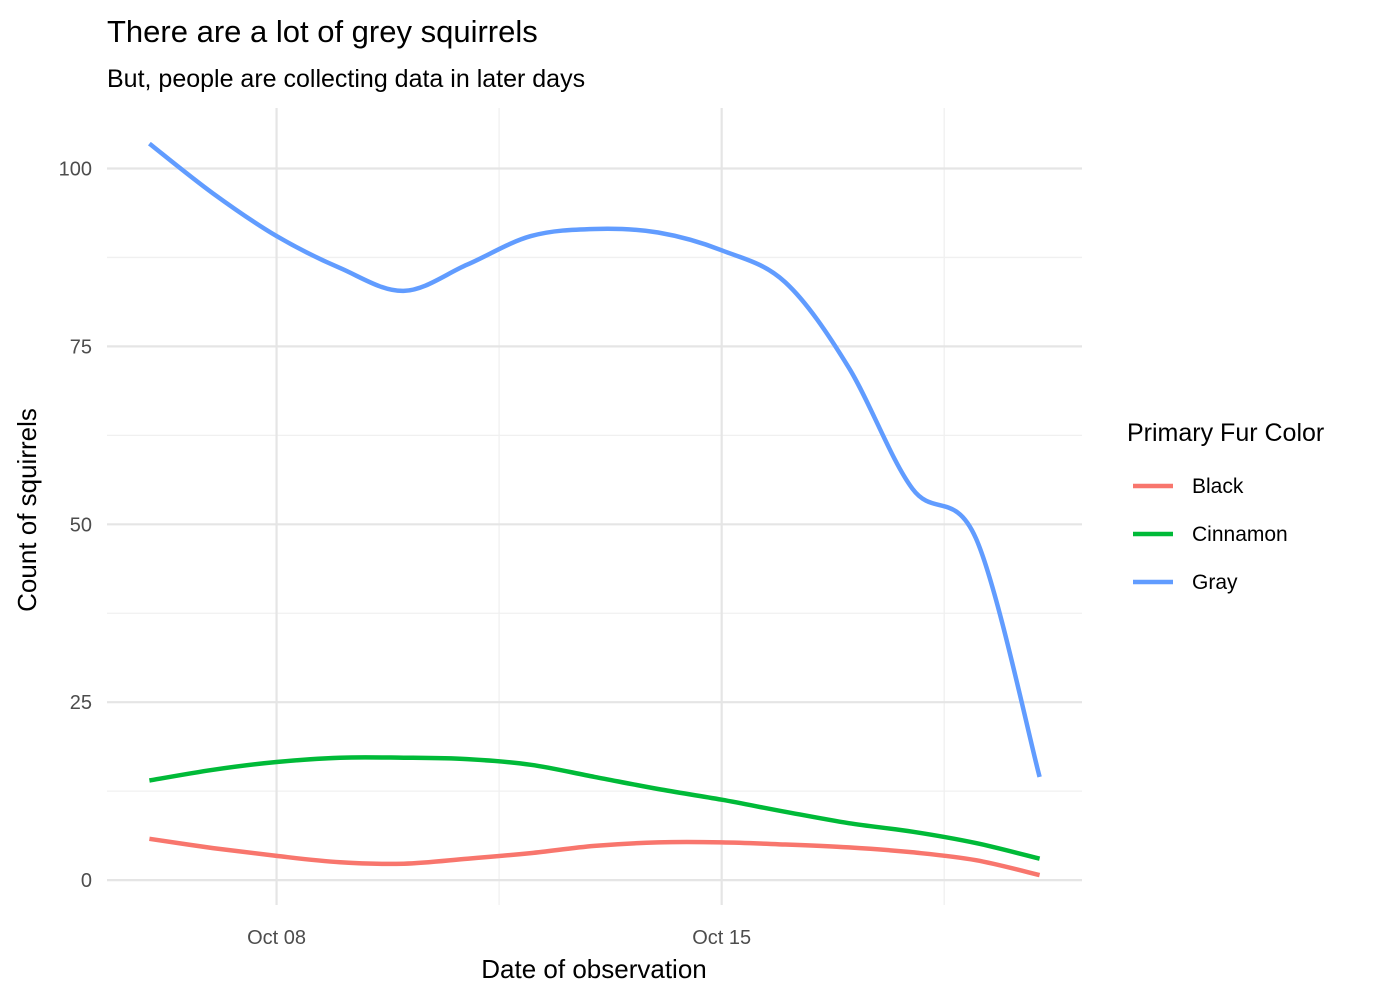 This screenshot has width=1400, height=1000. Describe the element at coordinates (86, 881) in the screenshot. I see `y-tick-label: 0` at that location.